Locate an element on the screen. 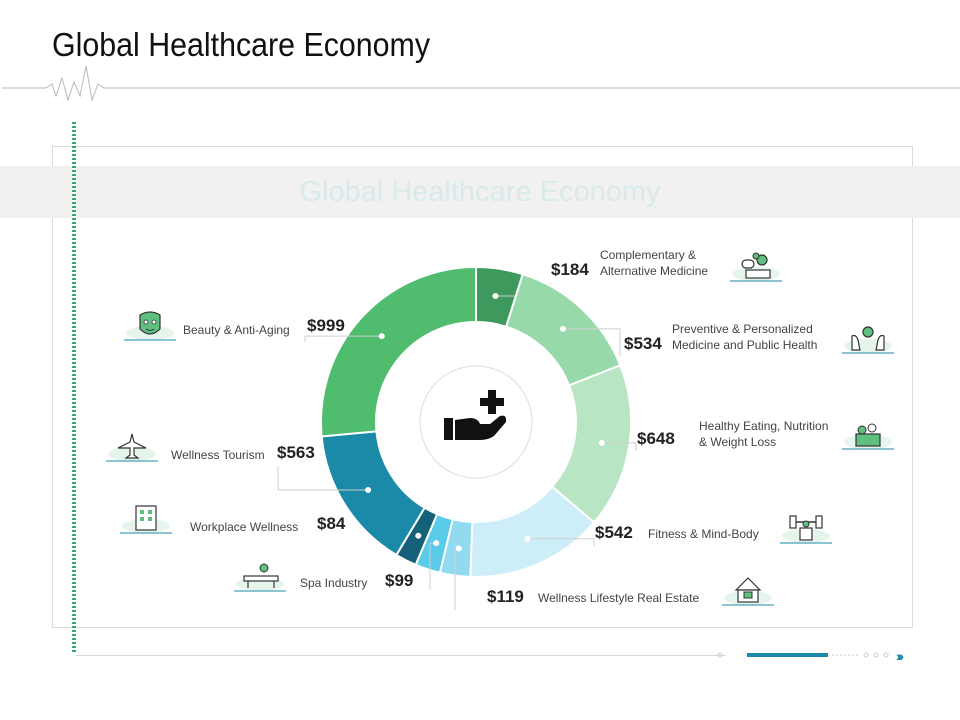 This screenshot has width=960, height=720. label-line: Alternative Medicine is located at coordinates (654, 271).